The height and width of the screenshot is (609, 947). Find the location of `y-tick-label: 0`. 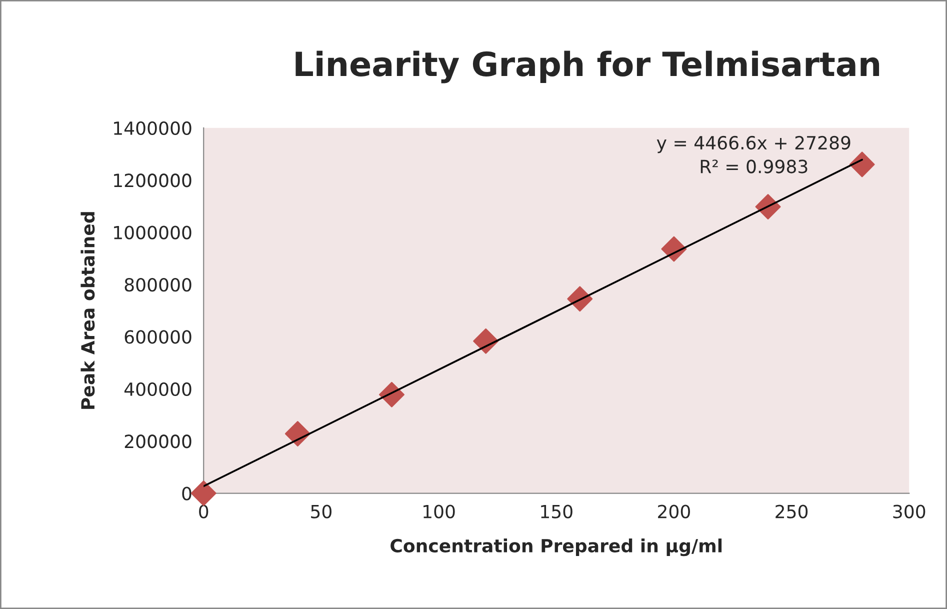

y-tick-label: 0 is located at coordinates (187, 493).